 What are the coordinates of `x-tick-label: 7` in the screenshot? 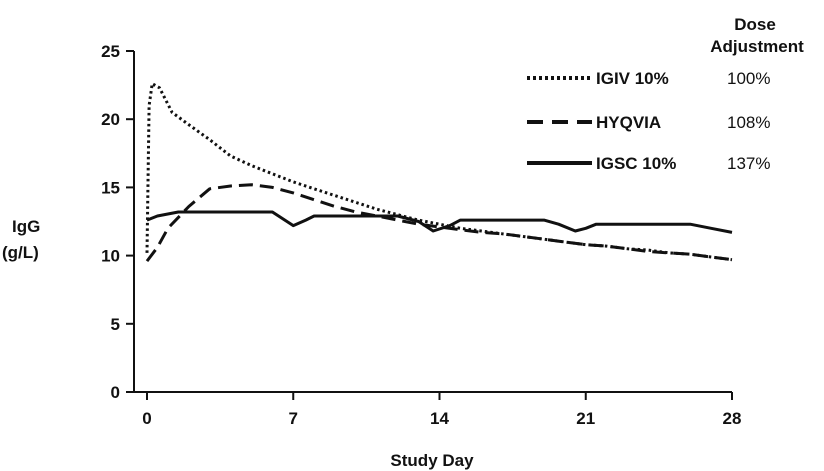 It's located at (293, 418).